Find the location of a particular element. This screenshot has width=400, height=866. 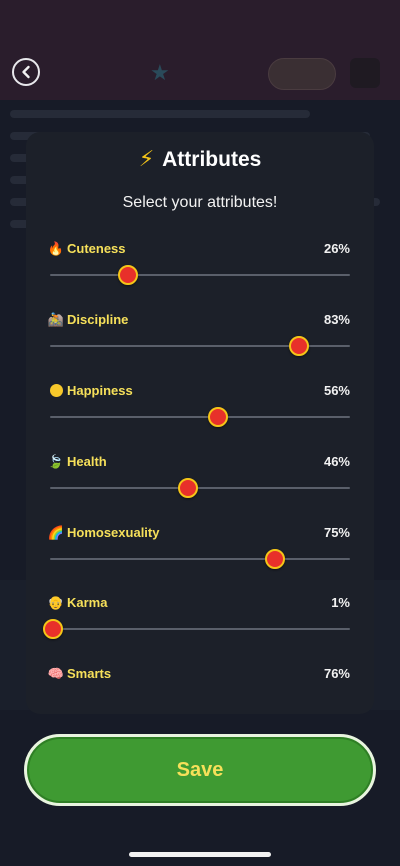

slider-track-health is located at coordinates (200, 488).